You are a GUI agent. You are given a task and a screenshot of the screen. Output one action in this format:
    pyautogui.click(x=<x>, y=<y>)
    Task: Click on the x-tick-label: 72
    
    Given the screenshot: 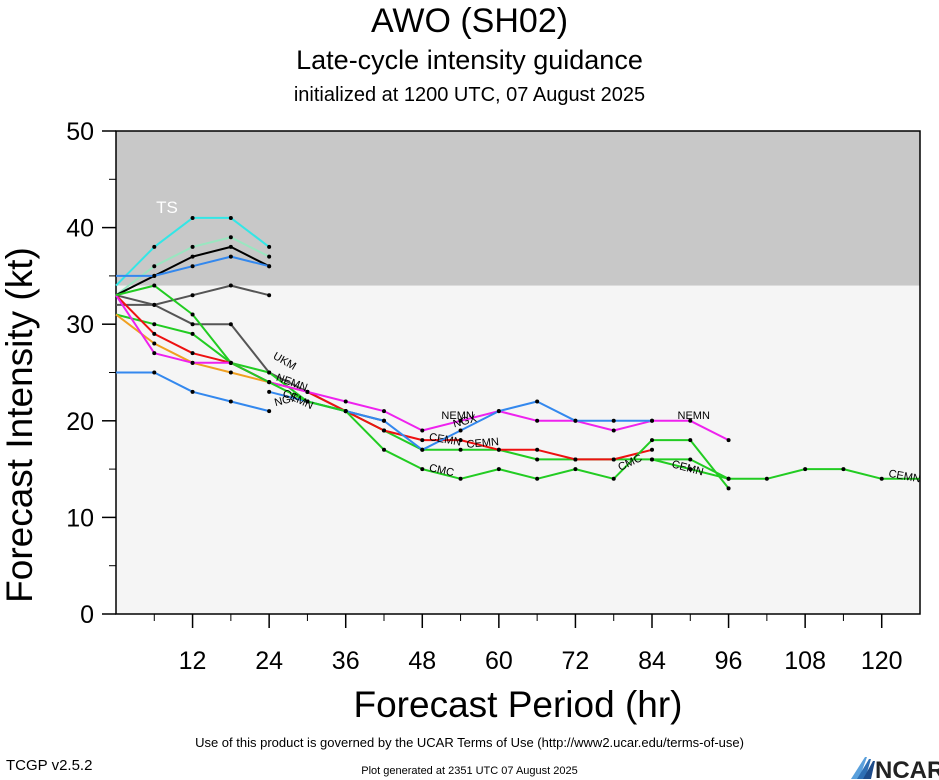 What is the action you would take?
    pyautogui.click(x=576, y=661)
    